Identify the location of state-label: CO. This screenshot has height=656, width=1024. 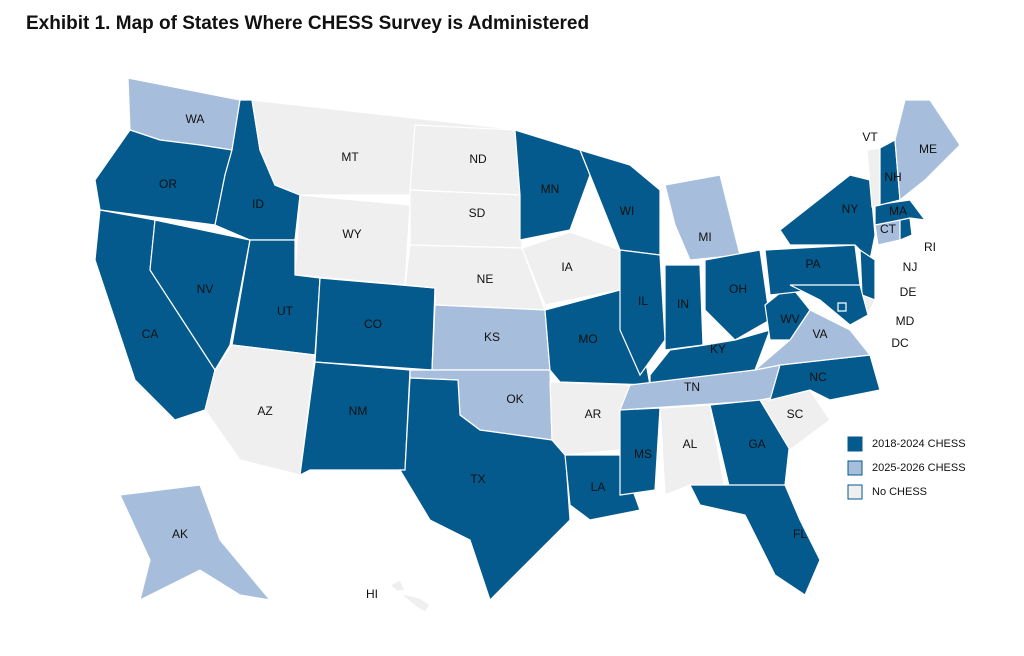
(373, 324).